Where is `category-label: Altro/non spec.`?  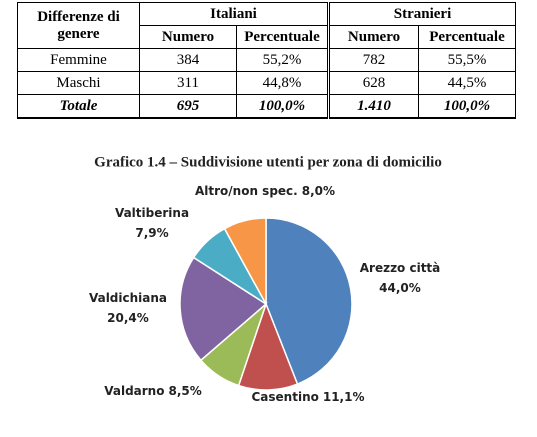 category-label: Altro/non spec. is located at coordinates (246, 191).